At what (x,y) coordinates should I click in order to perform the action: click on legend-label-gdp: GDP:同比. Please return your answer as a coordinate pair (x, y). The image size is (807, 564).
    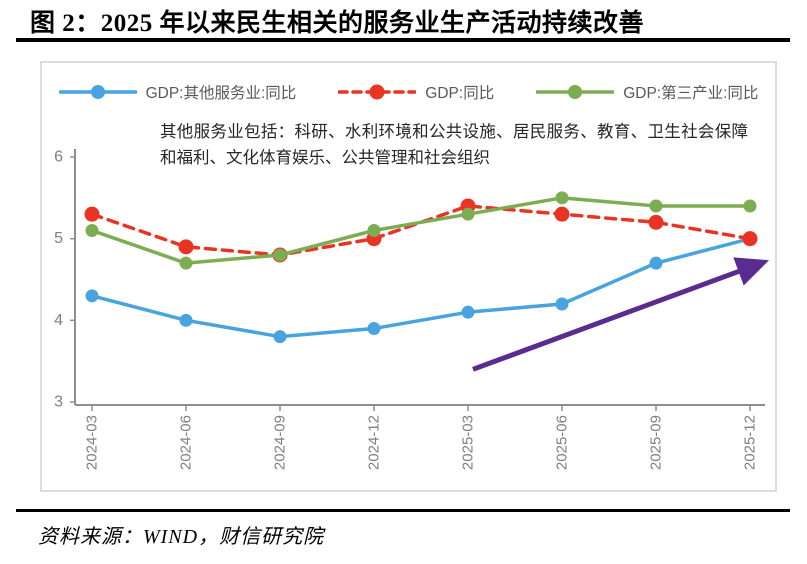
    Looking at the image, I should click on (460, 93).